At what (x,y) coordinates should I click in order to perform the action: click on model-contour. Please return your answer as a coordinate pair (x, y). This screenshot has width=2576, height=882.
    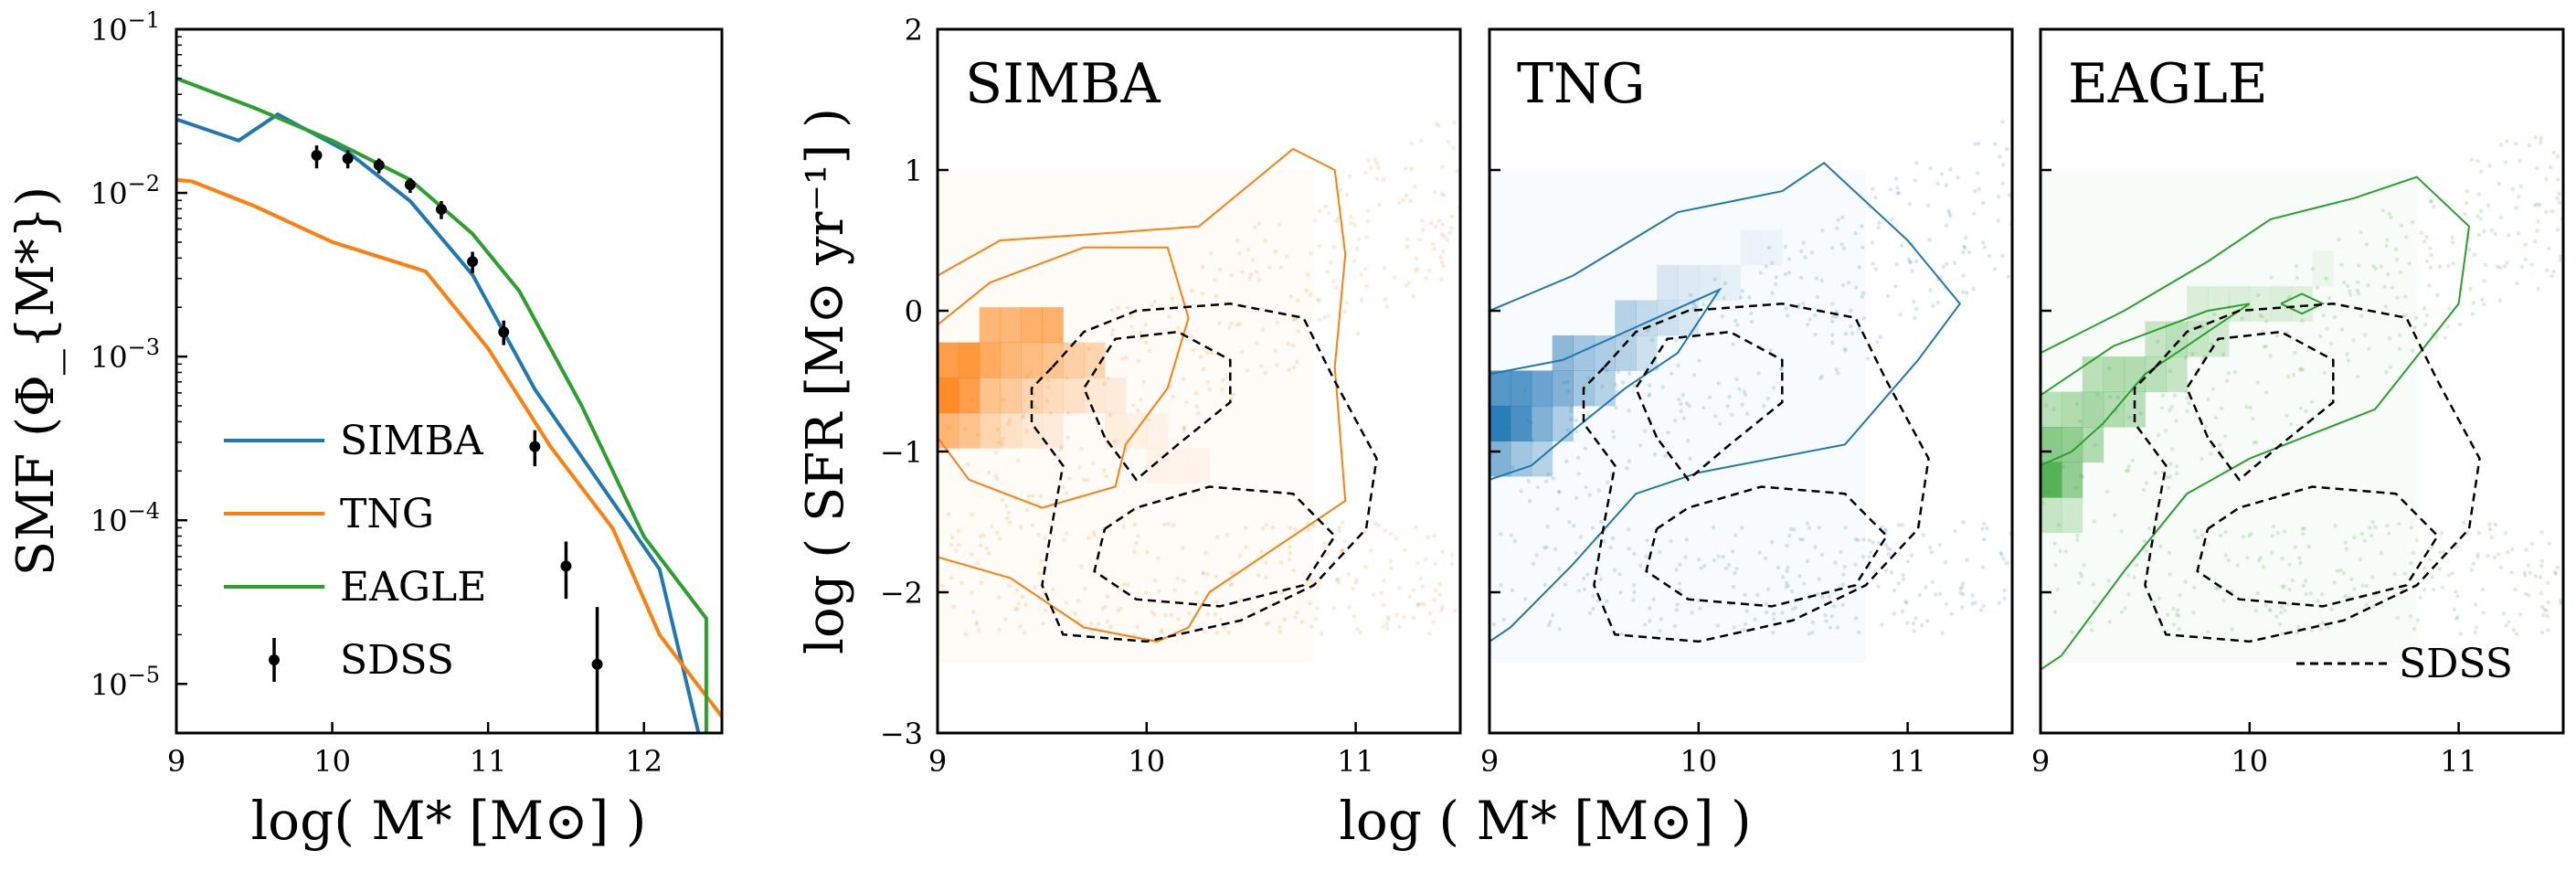
    Looking at the image, I should click on (1064, 377).